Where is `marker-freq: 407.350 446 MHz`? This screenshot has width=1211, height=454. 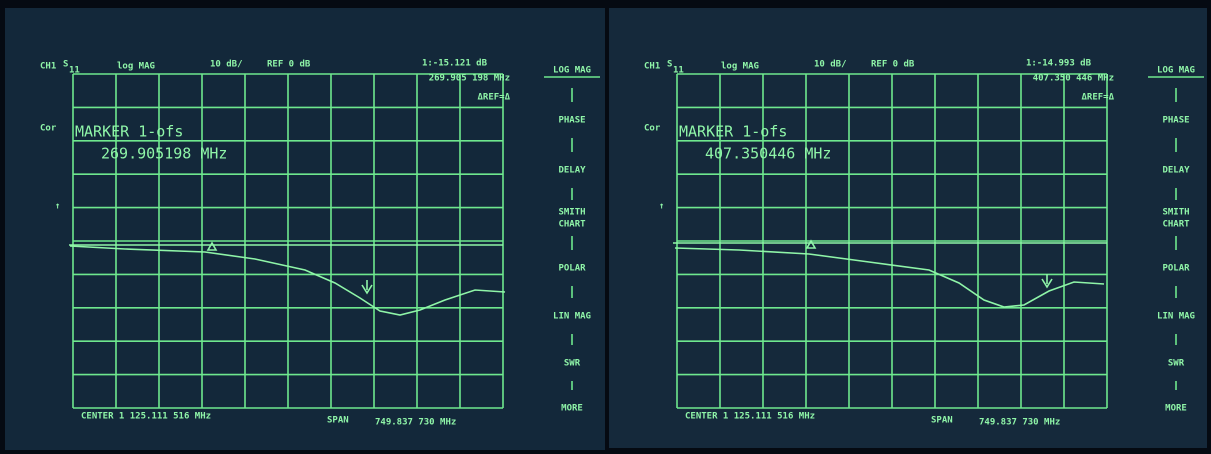
marker-freq: 407.350 446 MHz is located at coordinates (1073, 79).